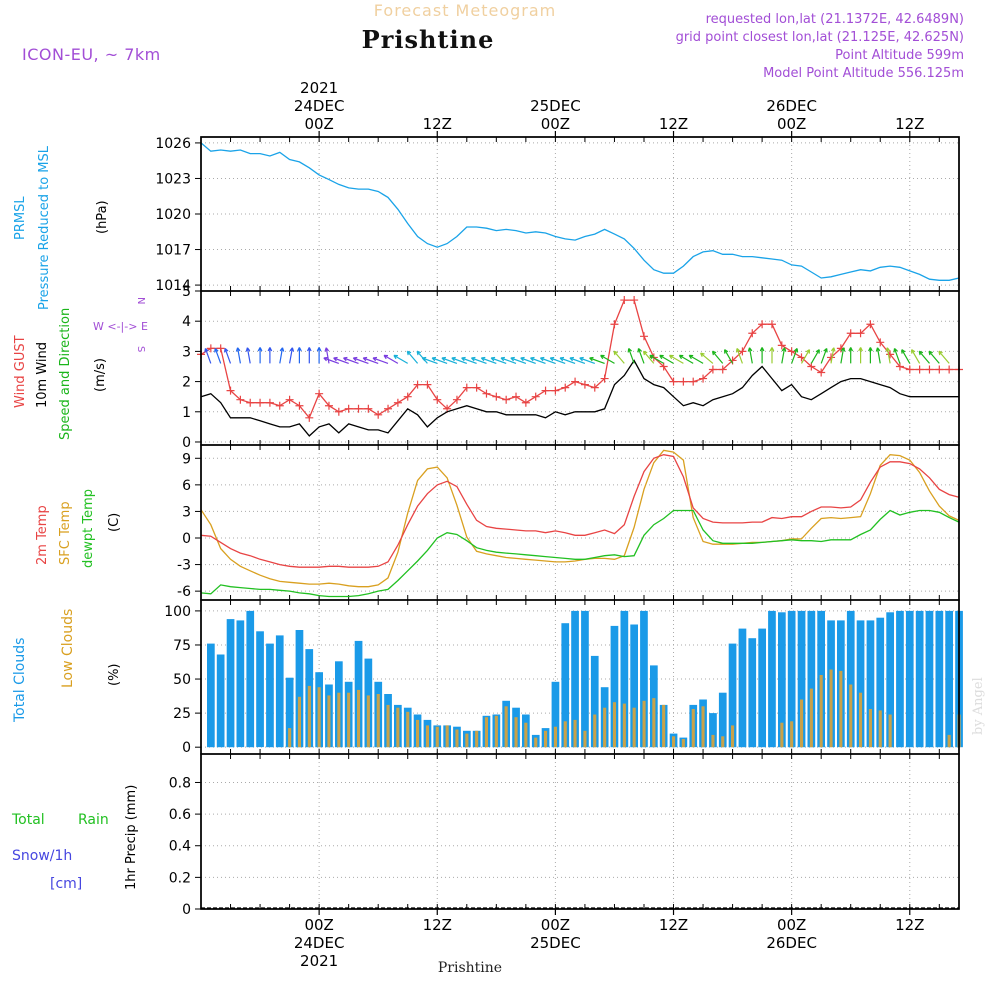 The width and height of the screenshot is (1000, 1000). I want to click on y-tick-label: 1017, so click(173, 251).